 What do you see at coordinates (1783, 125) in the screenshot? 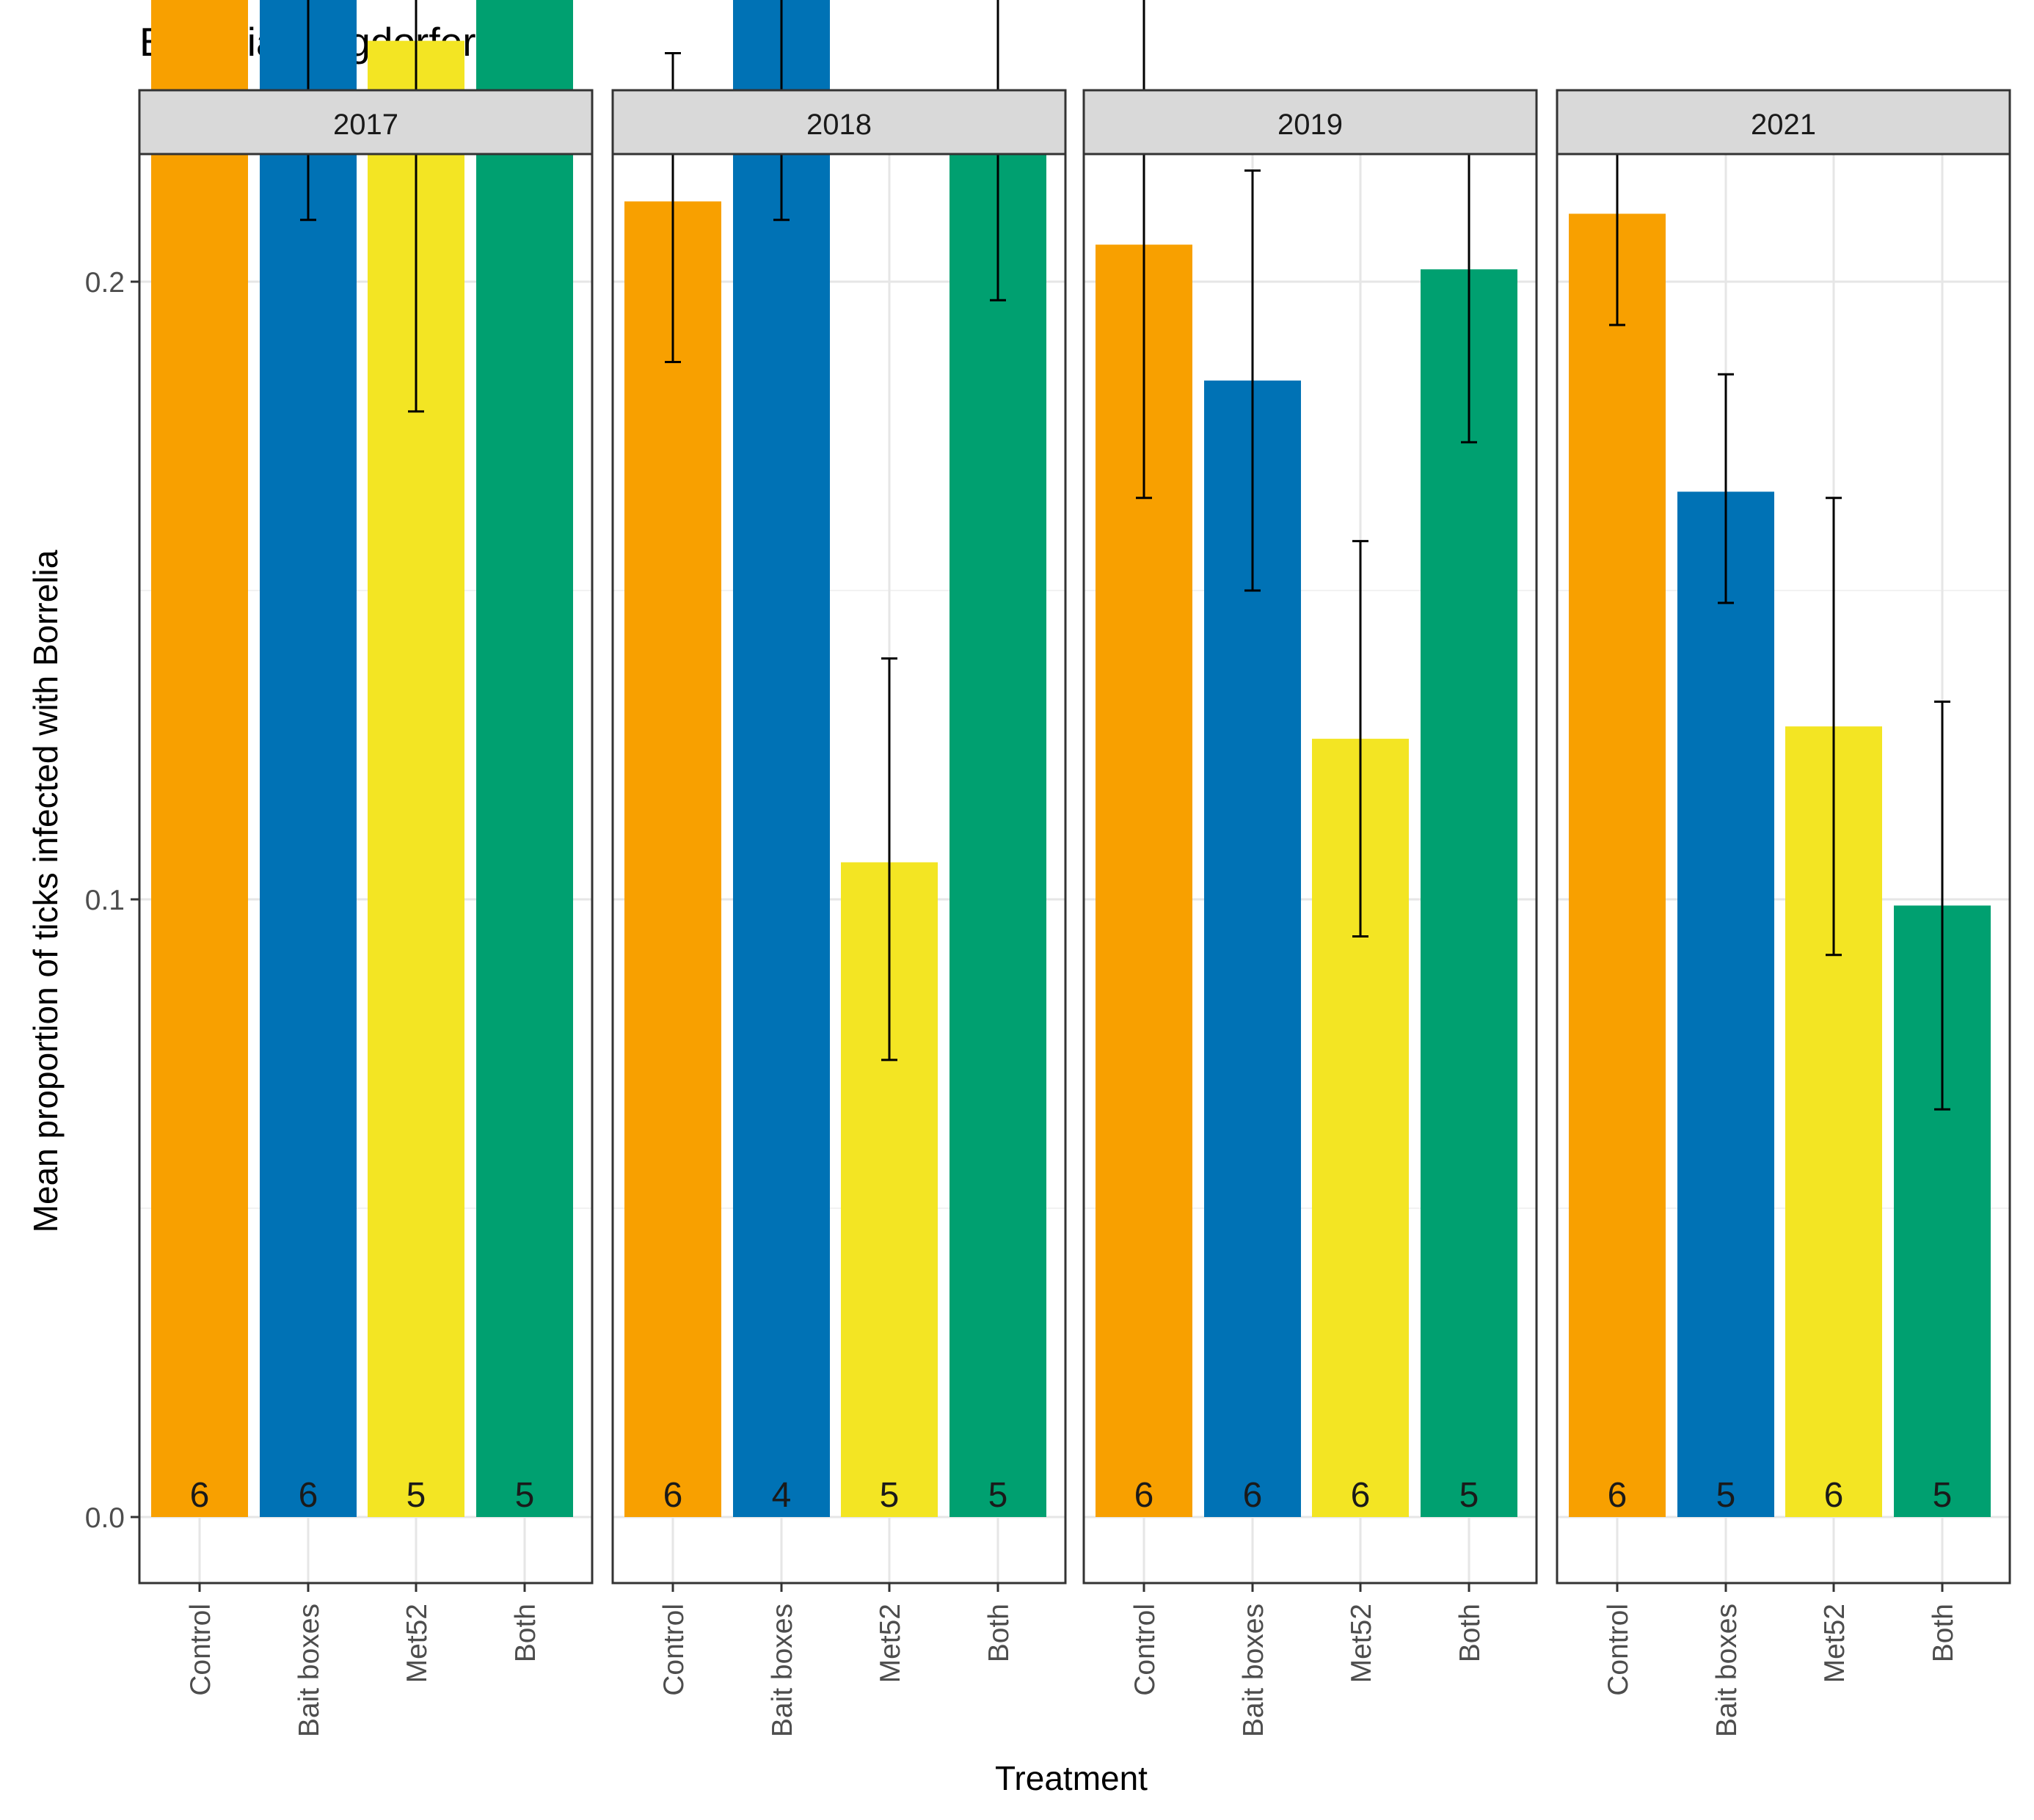
I see `facet-strip-label: 2021` at bounding box center [1783, 125].